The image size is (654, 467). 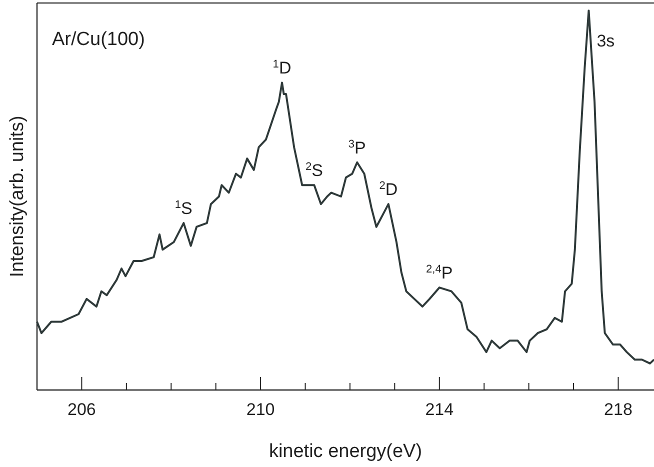 I want to click on x-tick-label: 206, so click(x=82, y=409).